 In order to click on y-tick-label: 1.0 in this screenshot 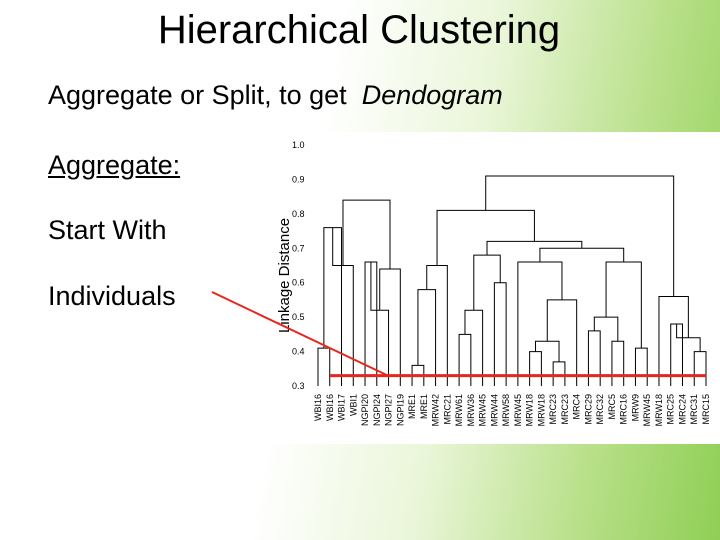, I will do `click(298, 145)`.